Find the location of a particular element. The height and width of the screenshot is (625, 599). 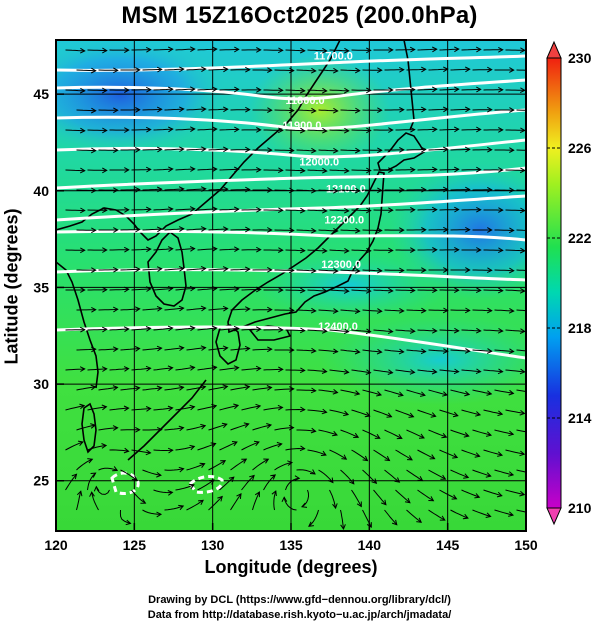

colorbar-max-arrow is located at coordinates (554, 49).